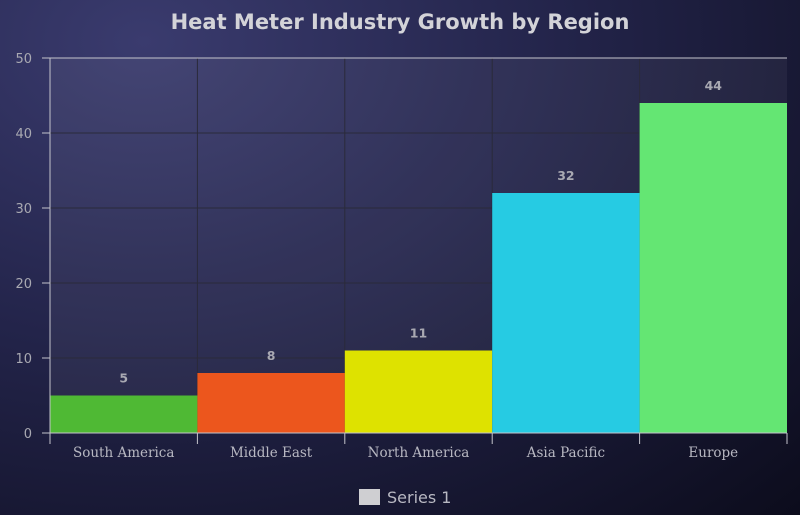 Image resolution: width=800 pixels, height=515 pixels. I want to click on data-label: 8, so click(271, 355).